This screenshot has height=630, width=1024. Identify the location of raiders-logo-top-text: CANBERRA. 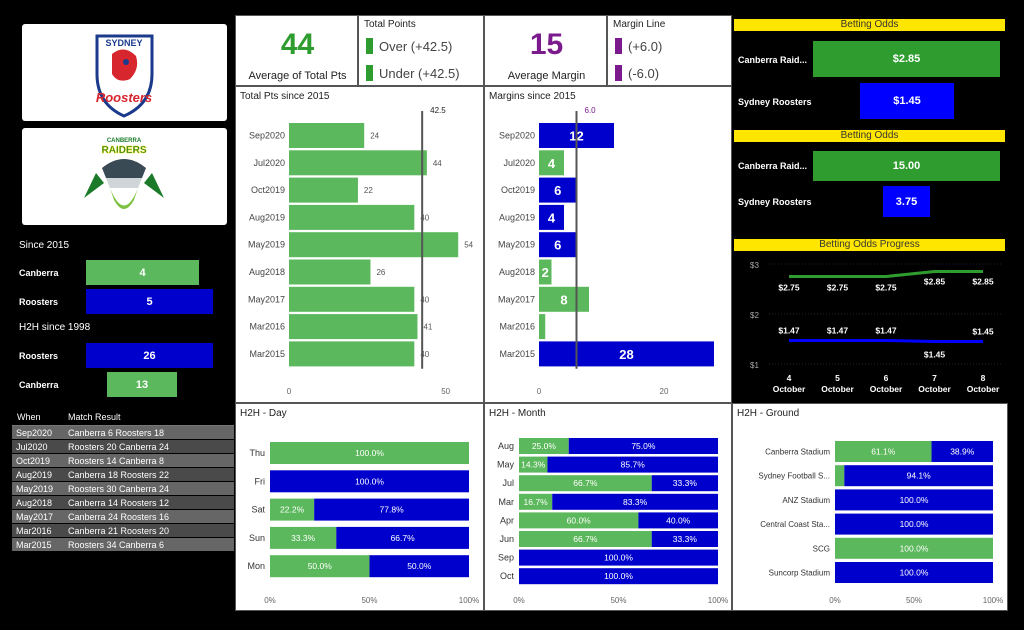
(124, 141).